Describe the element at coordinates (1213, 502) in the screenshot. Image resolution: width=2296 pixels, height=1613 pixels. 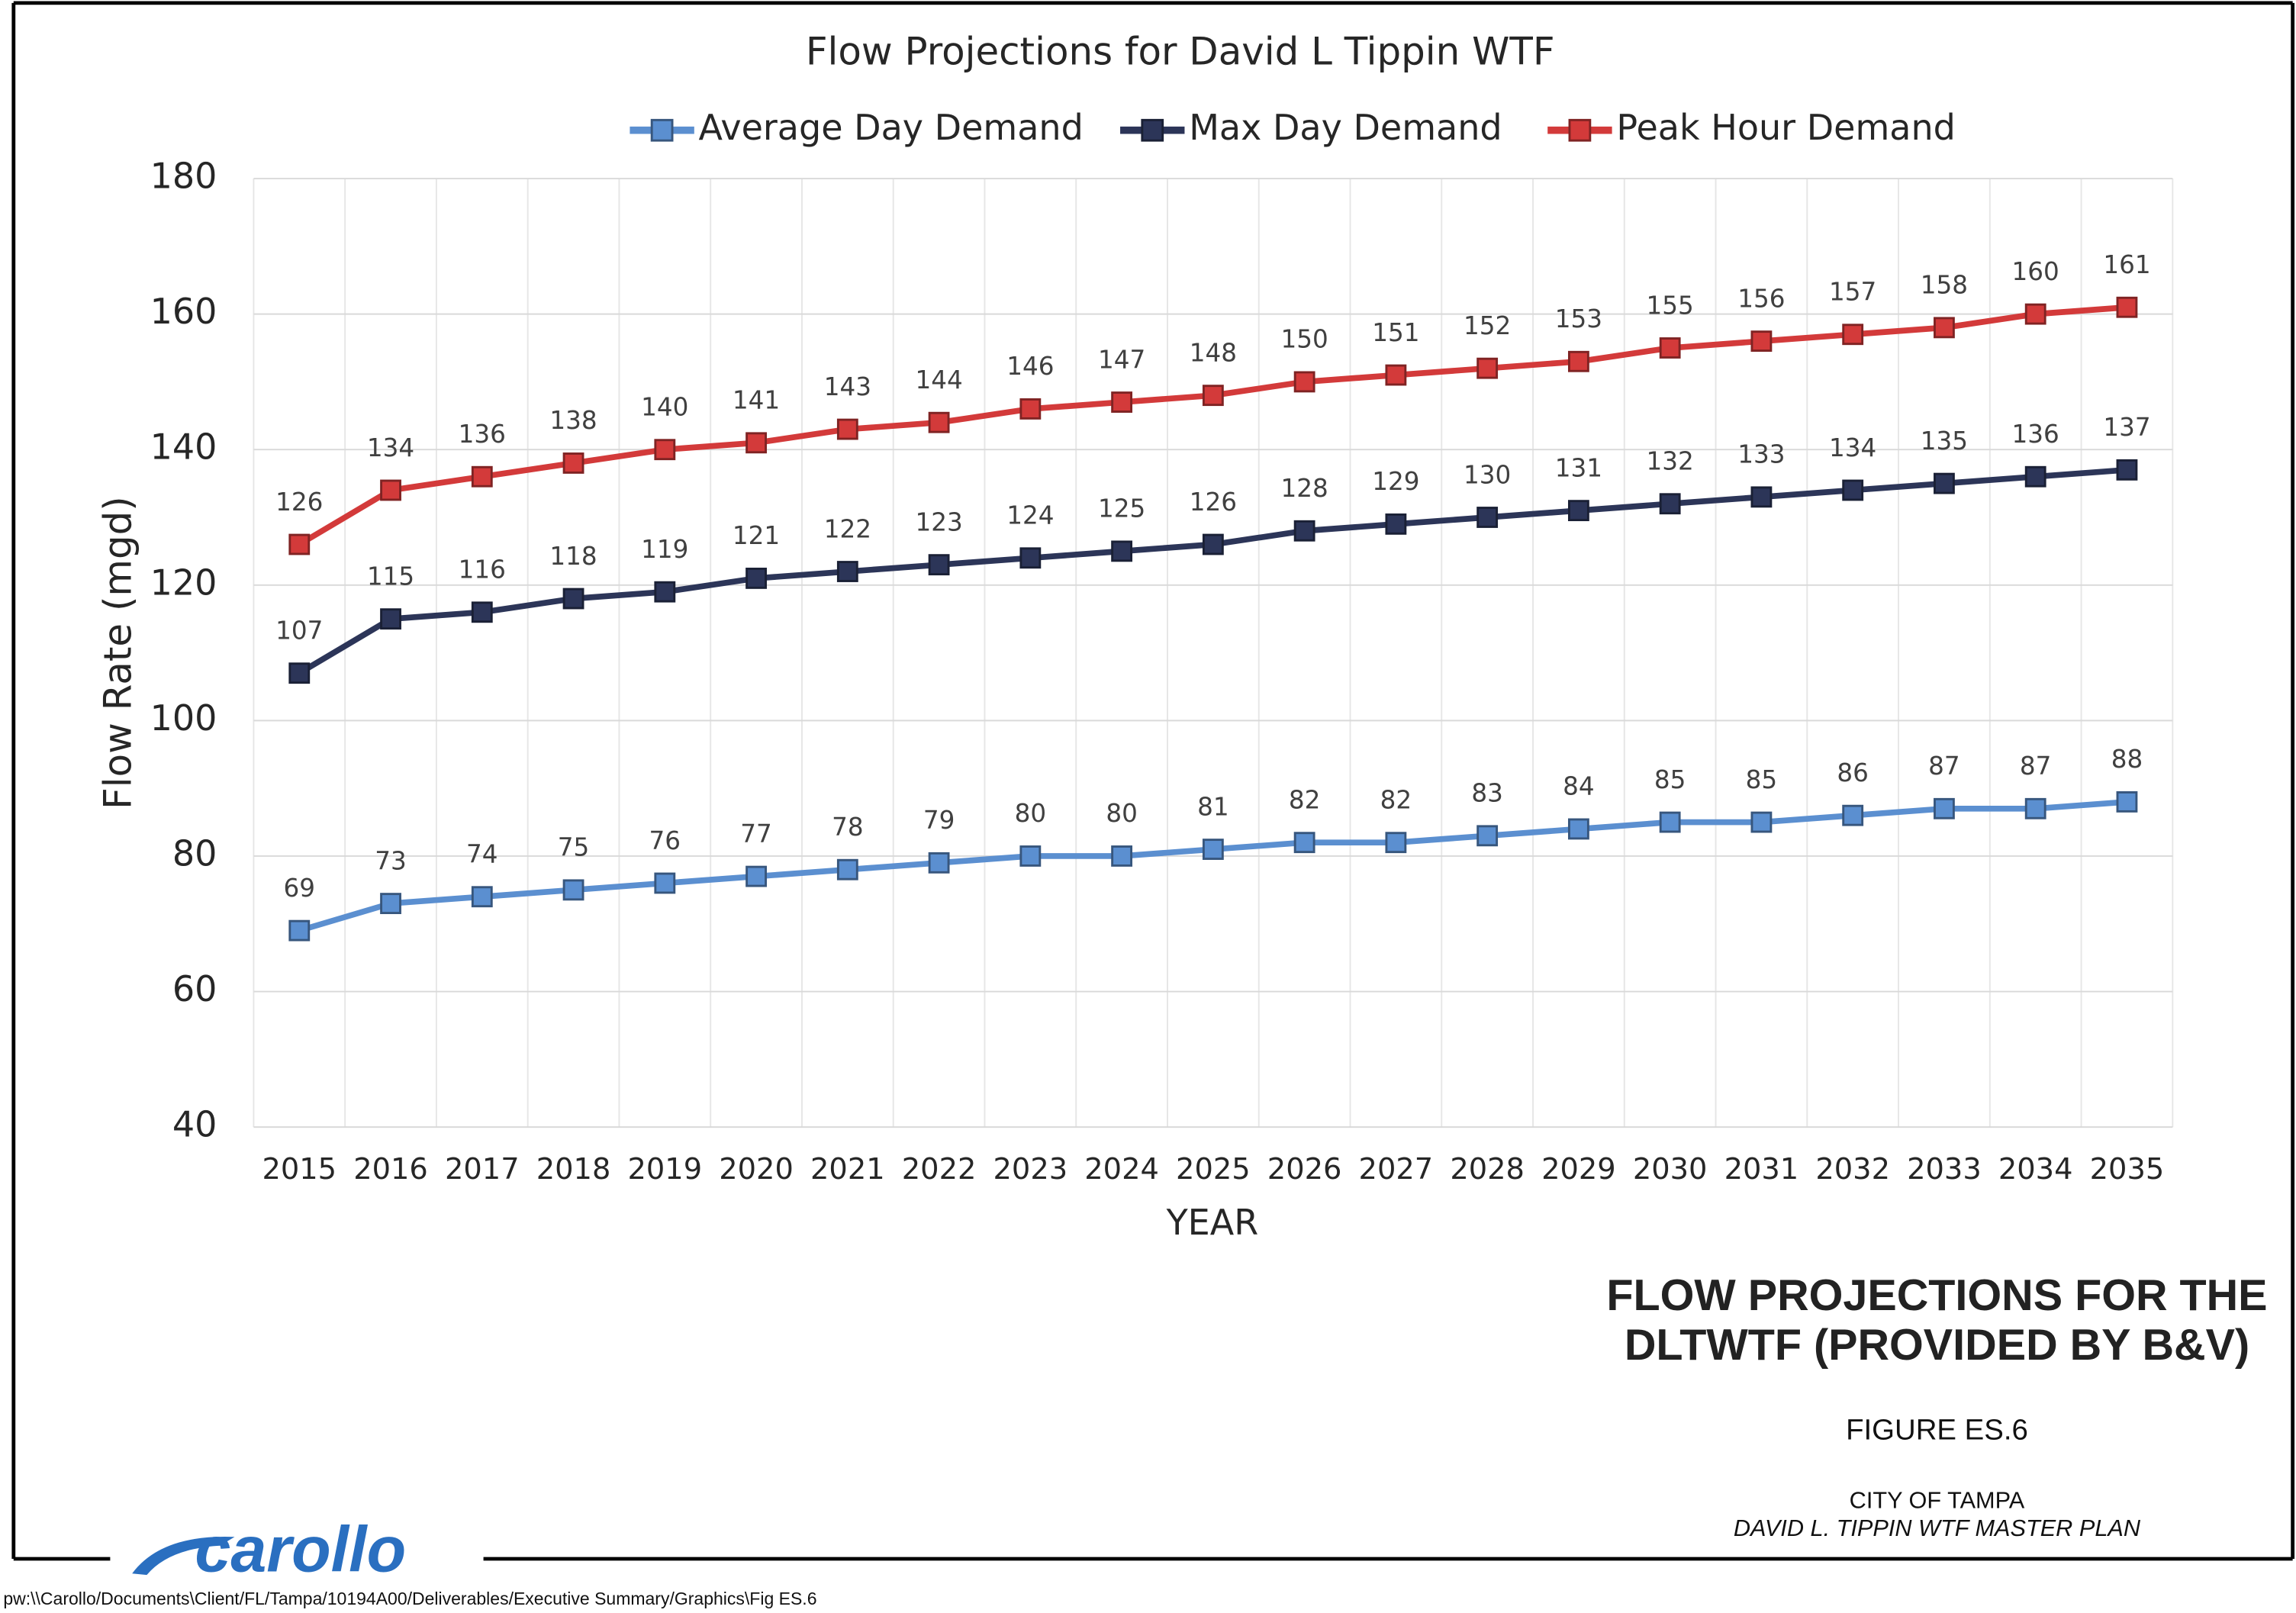
I see `data-label: 126` at that location.